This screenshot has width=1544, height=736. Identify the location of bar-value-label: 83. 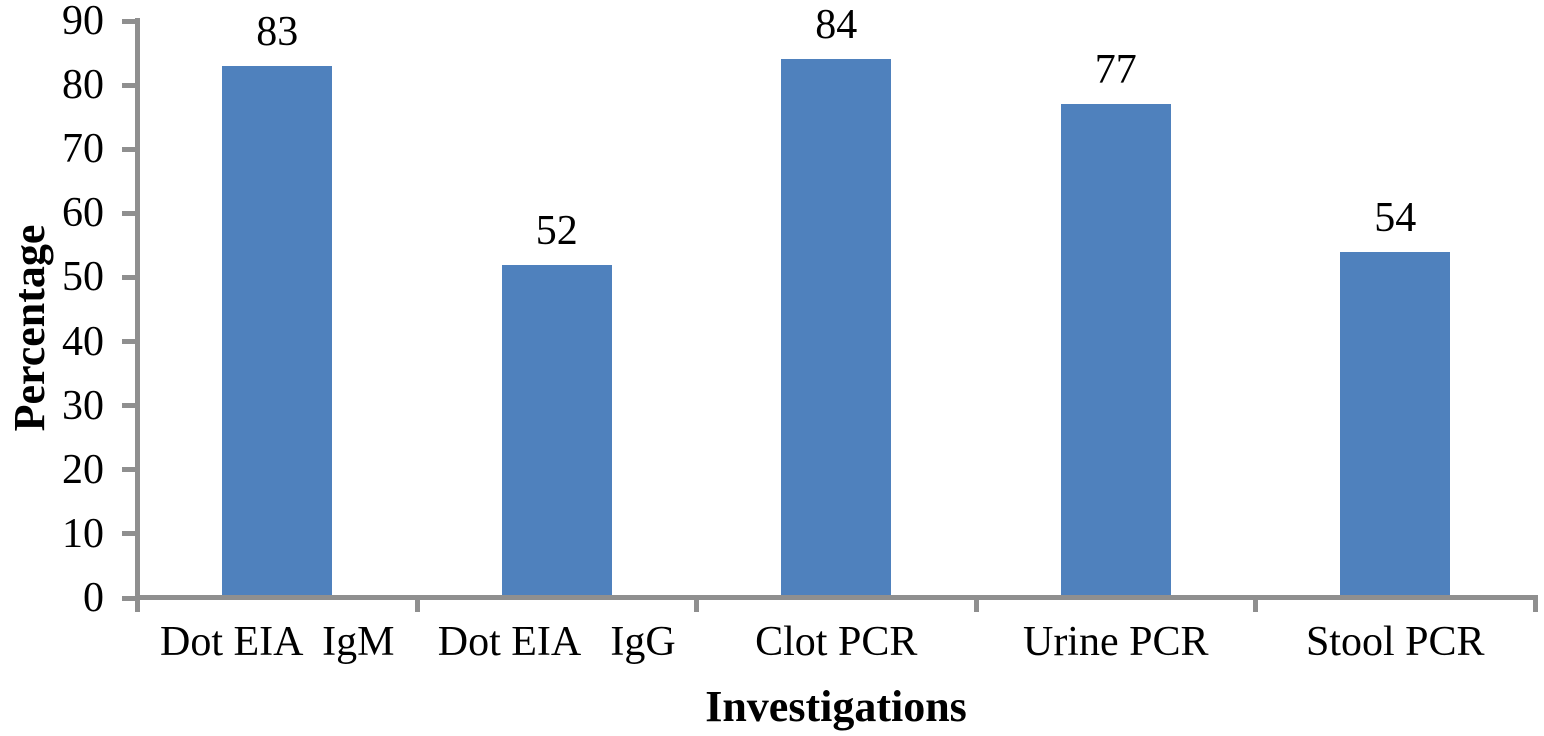
(277, 31).